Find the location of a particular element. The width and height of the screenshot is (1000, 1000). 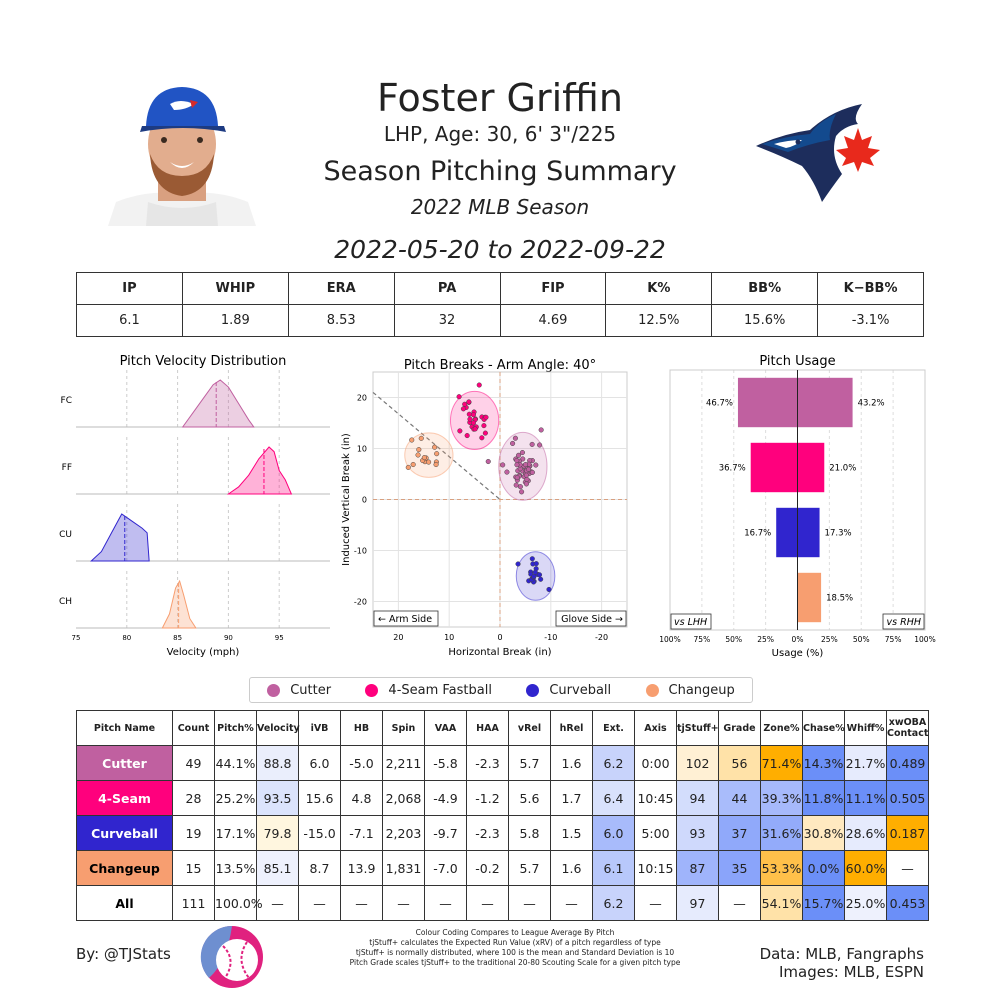

pitch-table-cell: 11.1% is located at coordinates (865, 798).